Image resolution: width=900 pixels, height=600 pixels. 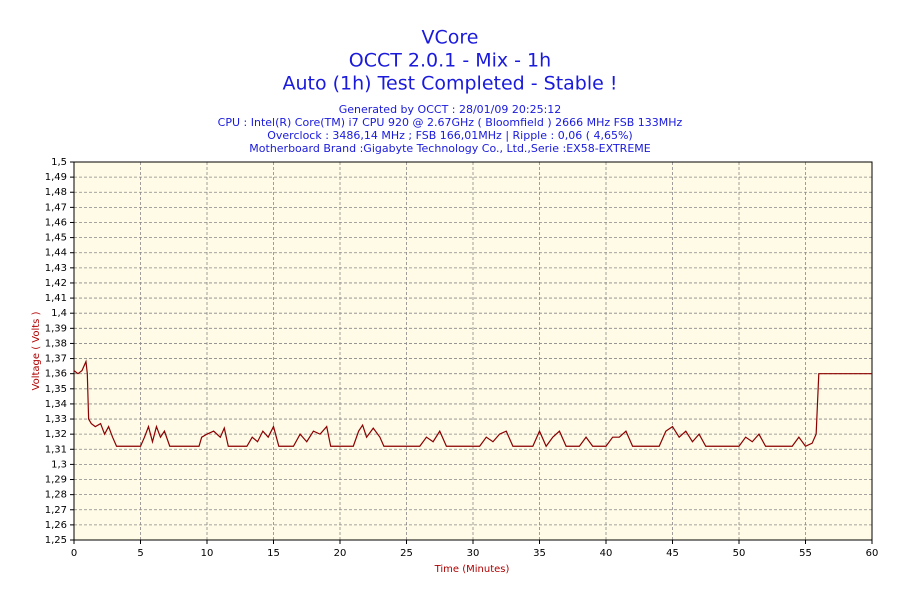 I want to click on x-tick-label: 0, so click(x=74, y=553).